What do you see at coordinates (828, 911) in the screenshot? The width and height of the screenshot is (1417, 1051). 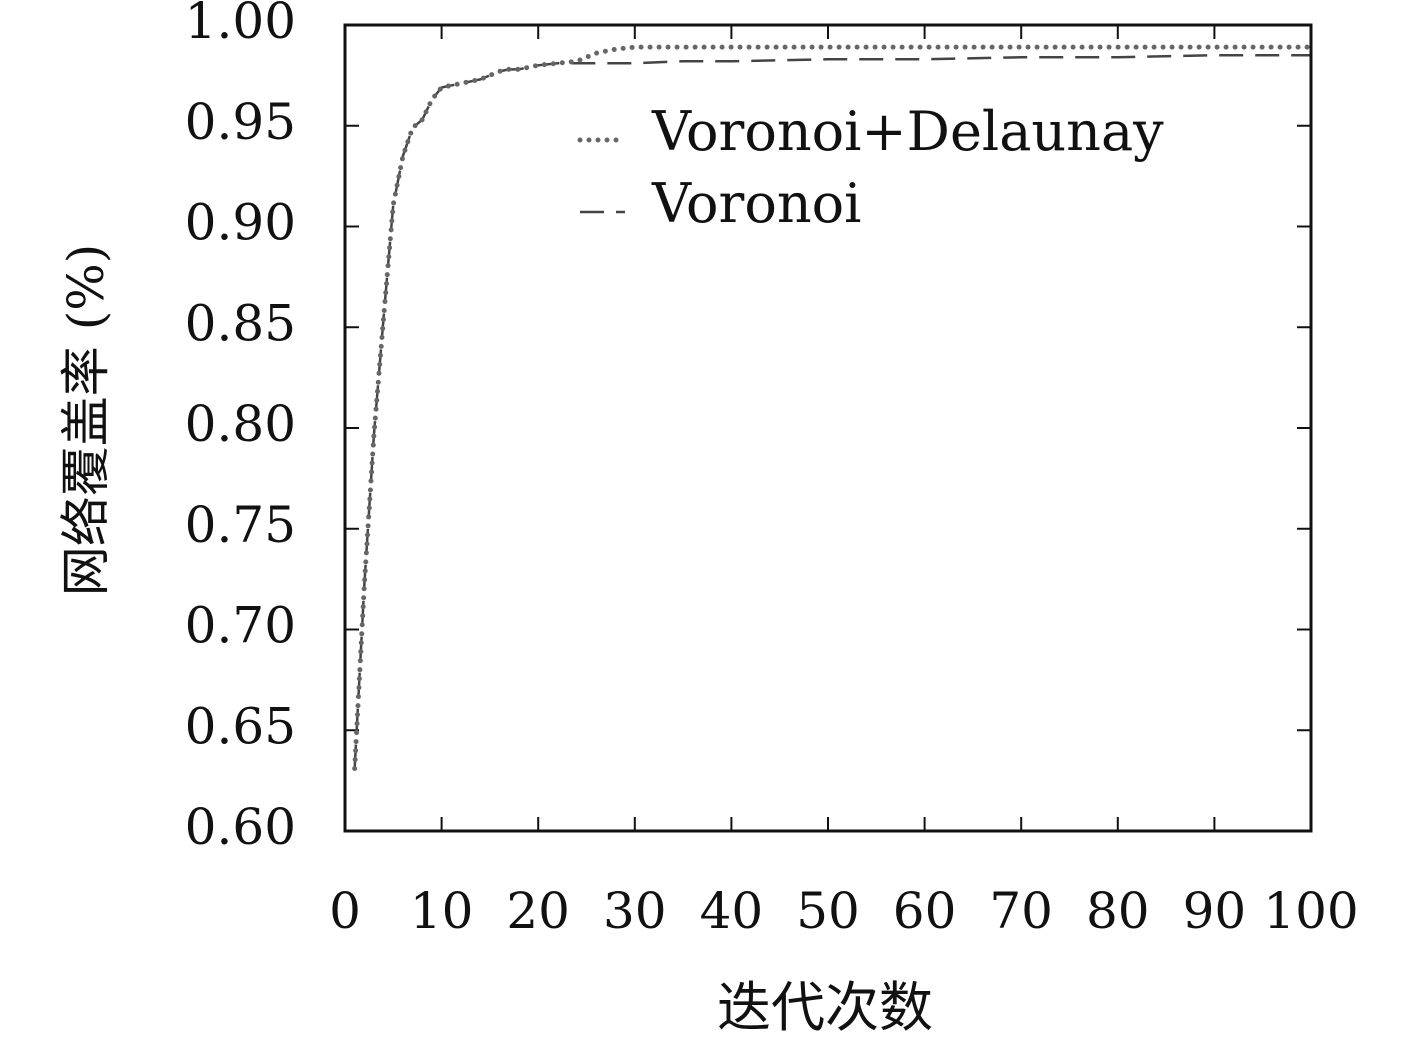 I see `x-tick-label: 50` at bounding box center [828, 911].